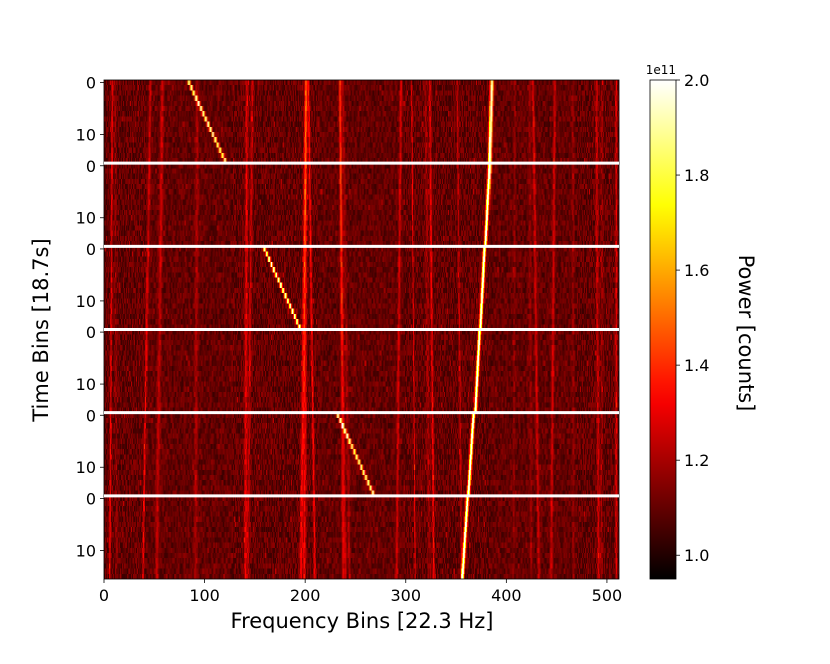  What do you see at coordinates (661, 70) in the screenshot?
I see `colorbar-offset-text: 1e11` at bounding box center [661, 70].